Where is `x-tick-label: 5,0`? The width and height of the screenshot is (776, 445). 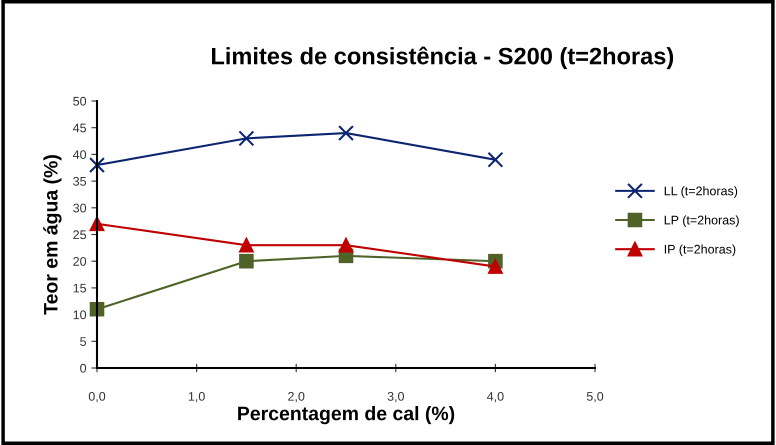 x-tick-label: 5,0 is located at coordinates (595, 397).